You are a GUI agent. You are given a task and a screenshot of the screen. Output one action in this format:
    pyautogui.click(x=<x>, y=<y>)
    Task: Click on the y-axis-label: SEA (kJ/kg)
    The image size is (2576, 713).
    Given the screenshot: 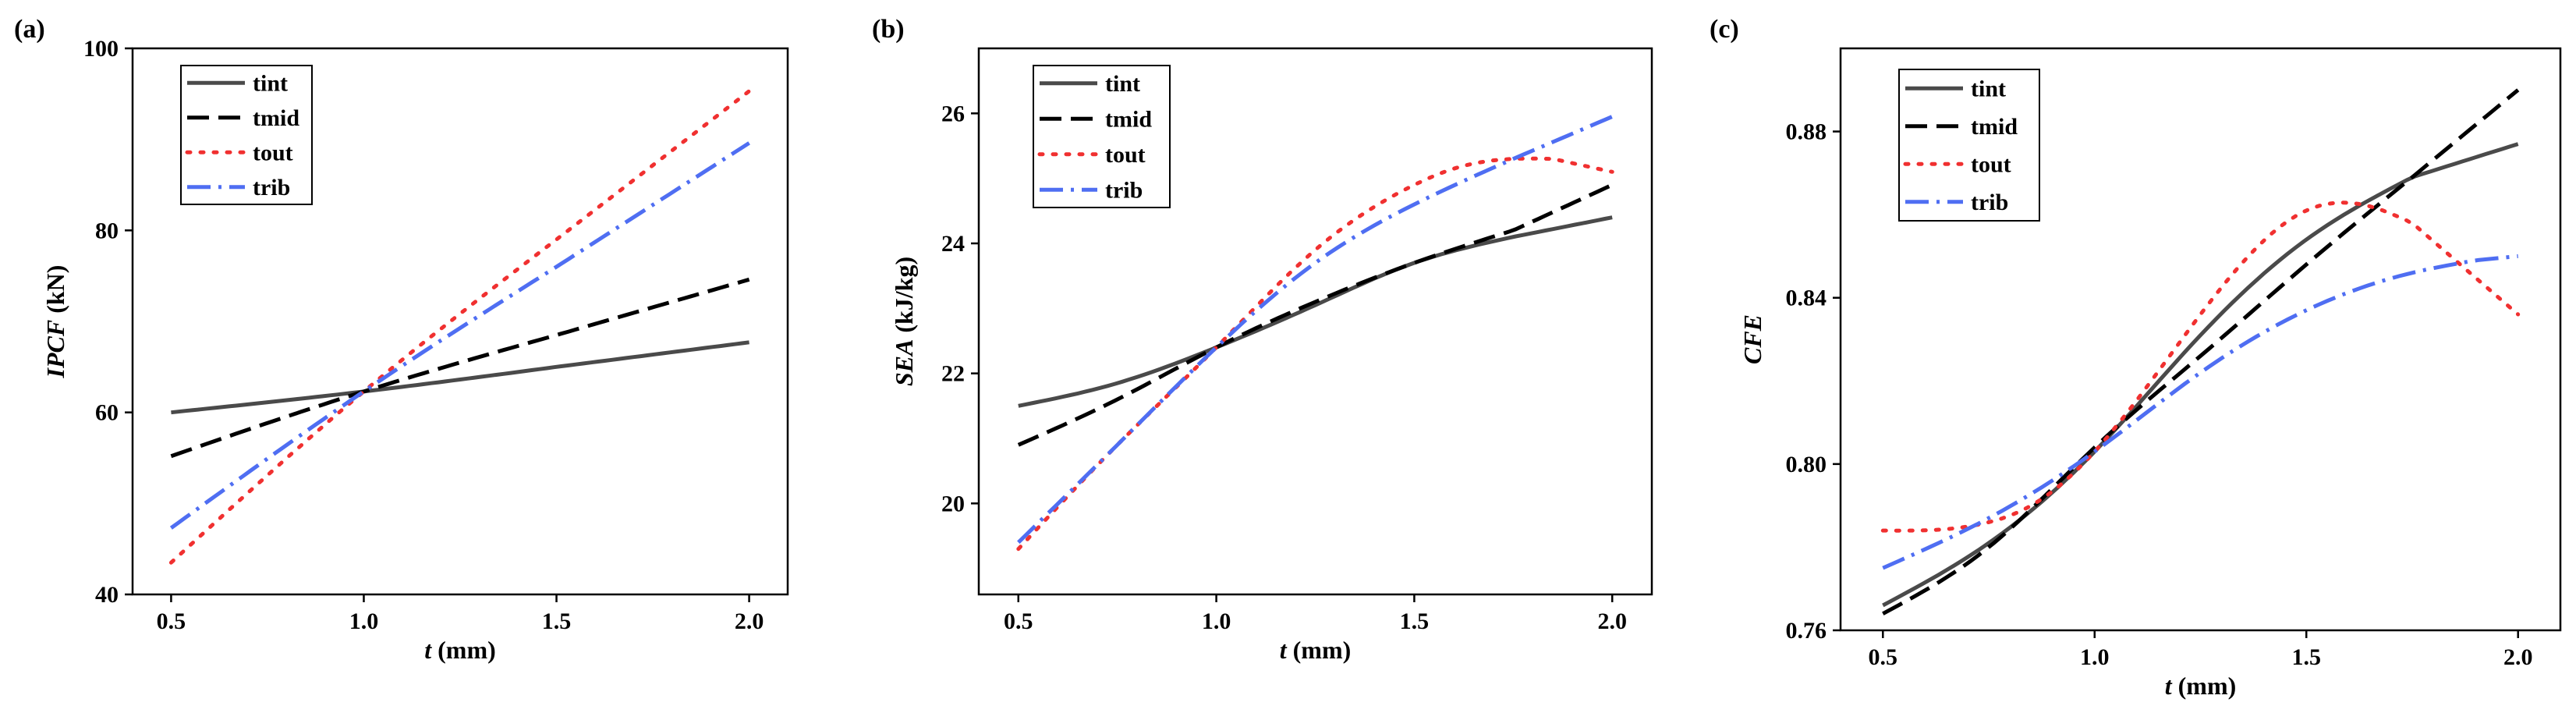 What is the action you would take?
    pyautogui.click(x=904, y=321)
    